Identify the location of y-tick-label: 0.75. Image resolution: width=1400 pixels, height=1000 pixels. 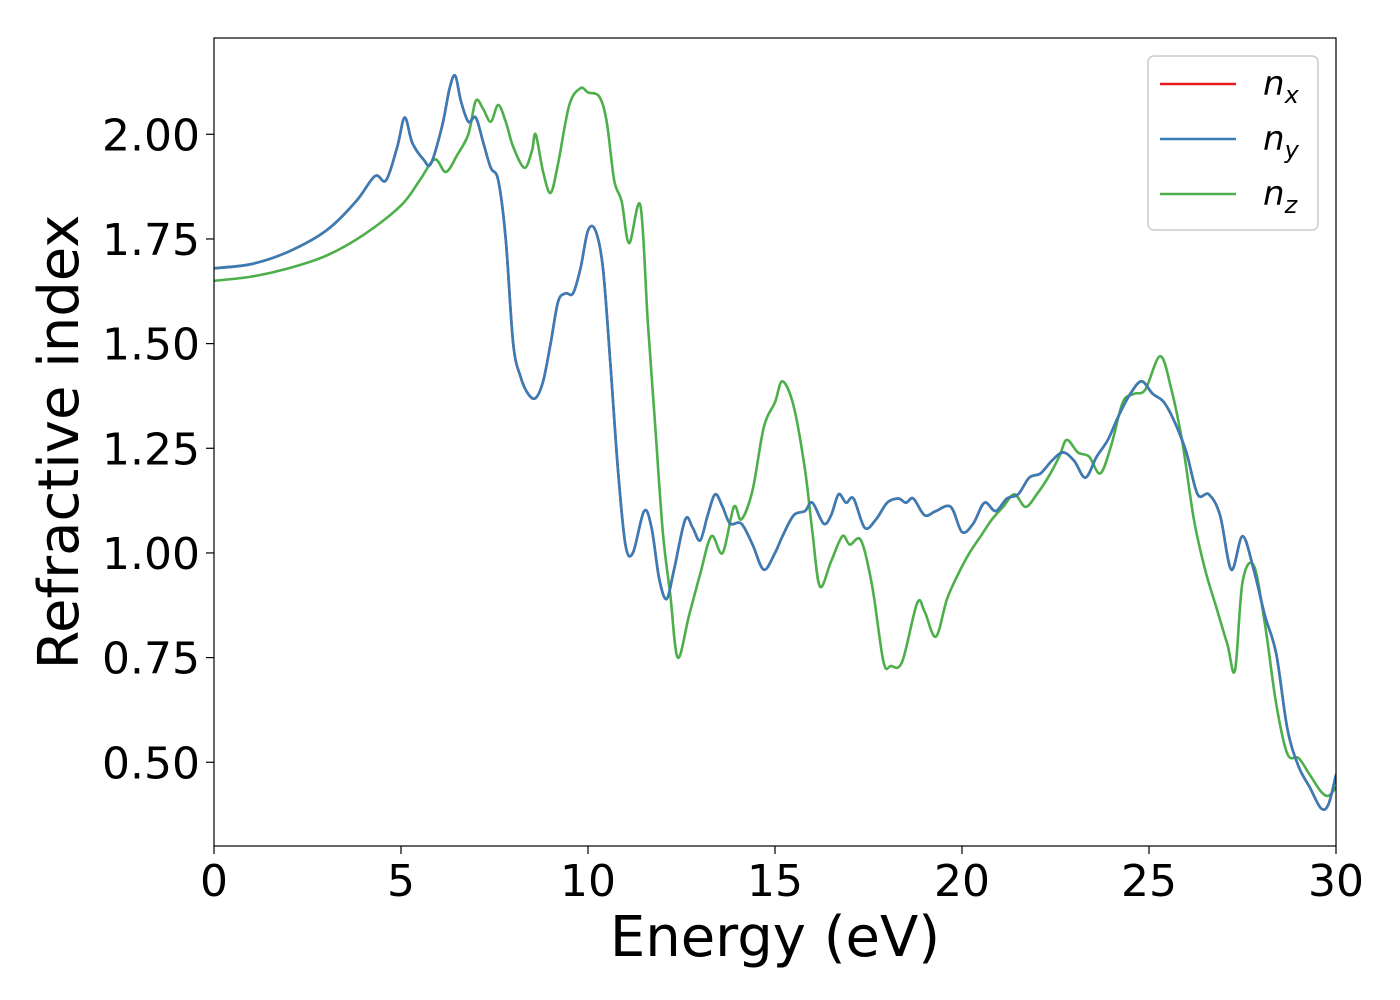
(151, 659).